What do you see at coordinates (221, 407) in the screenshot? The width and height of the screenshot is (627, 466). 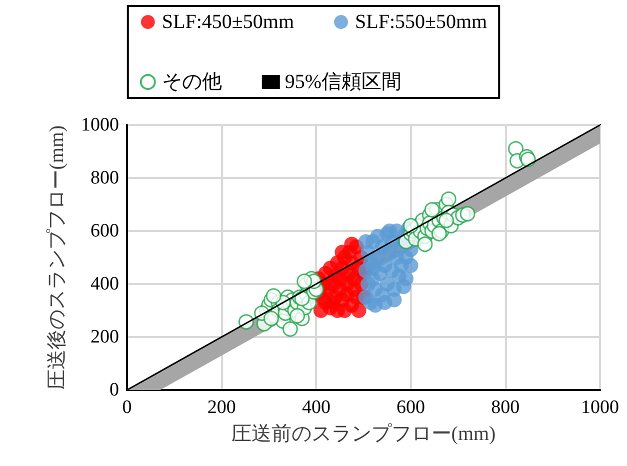 I see `x-tick-label: 200` at bounding box center [221, 407].